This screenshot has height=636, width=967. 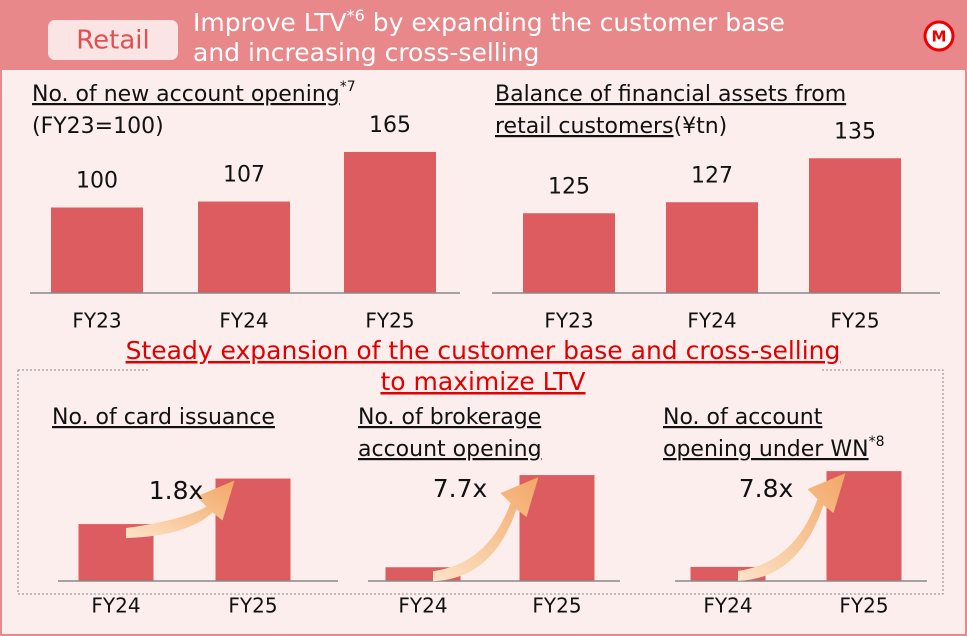 What do you see at coordinates (584, 126) in the screenshot?
I see `chart-title-text: retail customers` at bounding box center [584, 126].